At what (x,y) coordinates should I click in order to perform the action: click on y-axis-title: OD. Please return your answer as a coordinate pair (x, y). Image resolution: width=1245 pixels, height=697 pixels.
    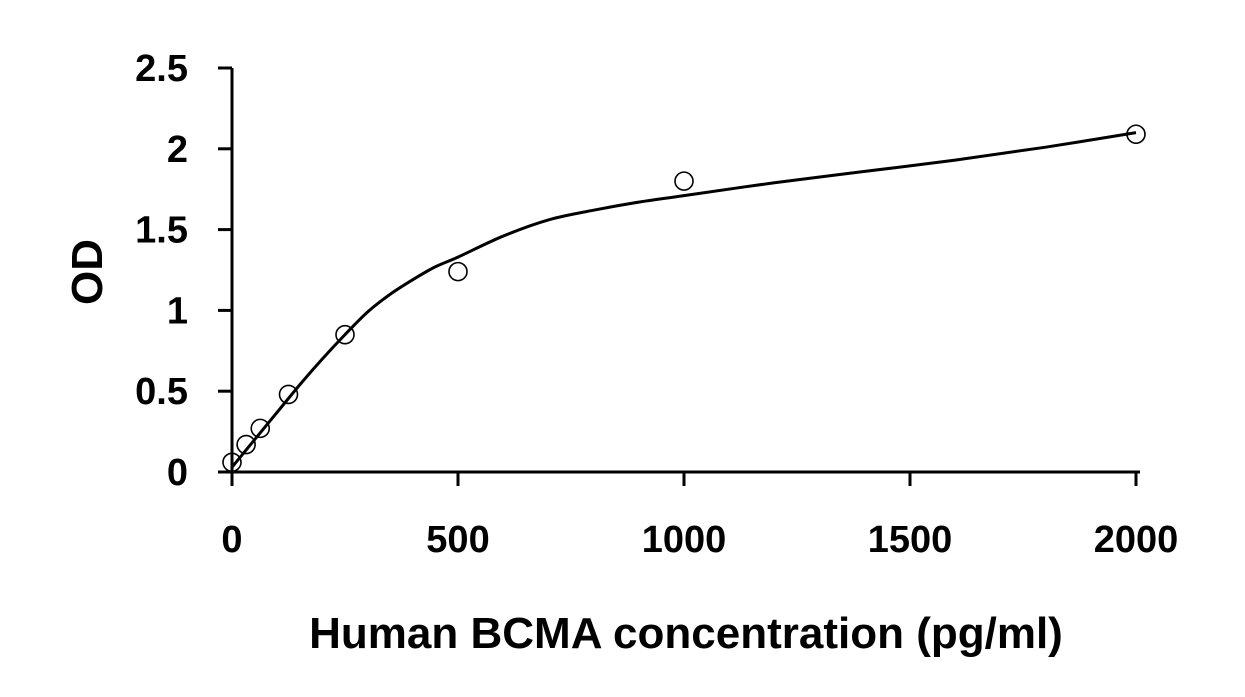
    Looking at the image, I should click on (87, 272).